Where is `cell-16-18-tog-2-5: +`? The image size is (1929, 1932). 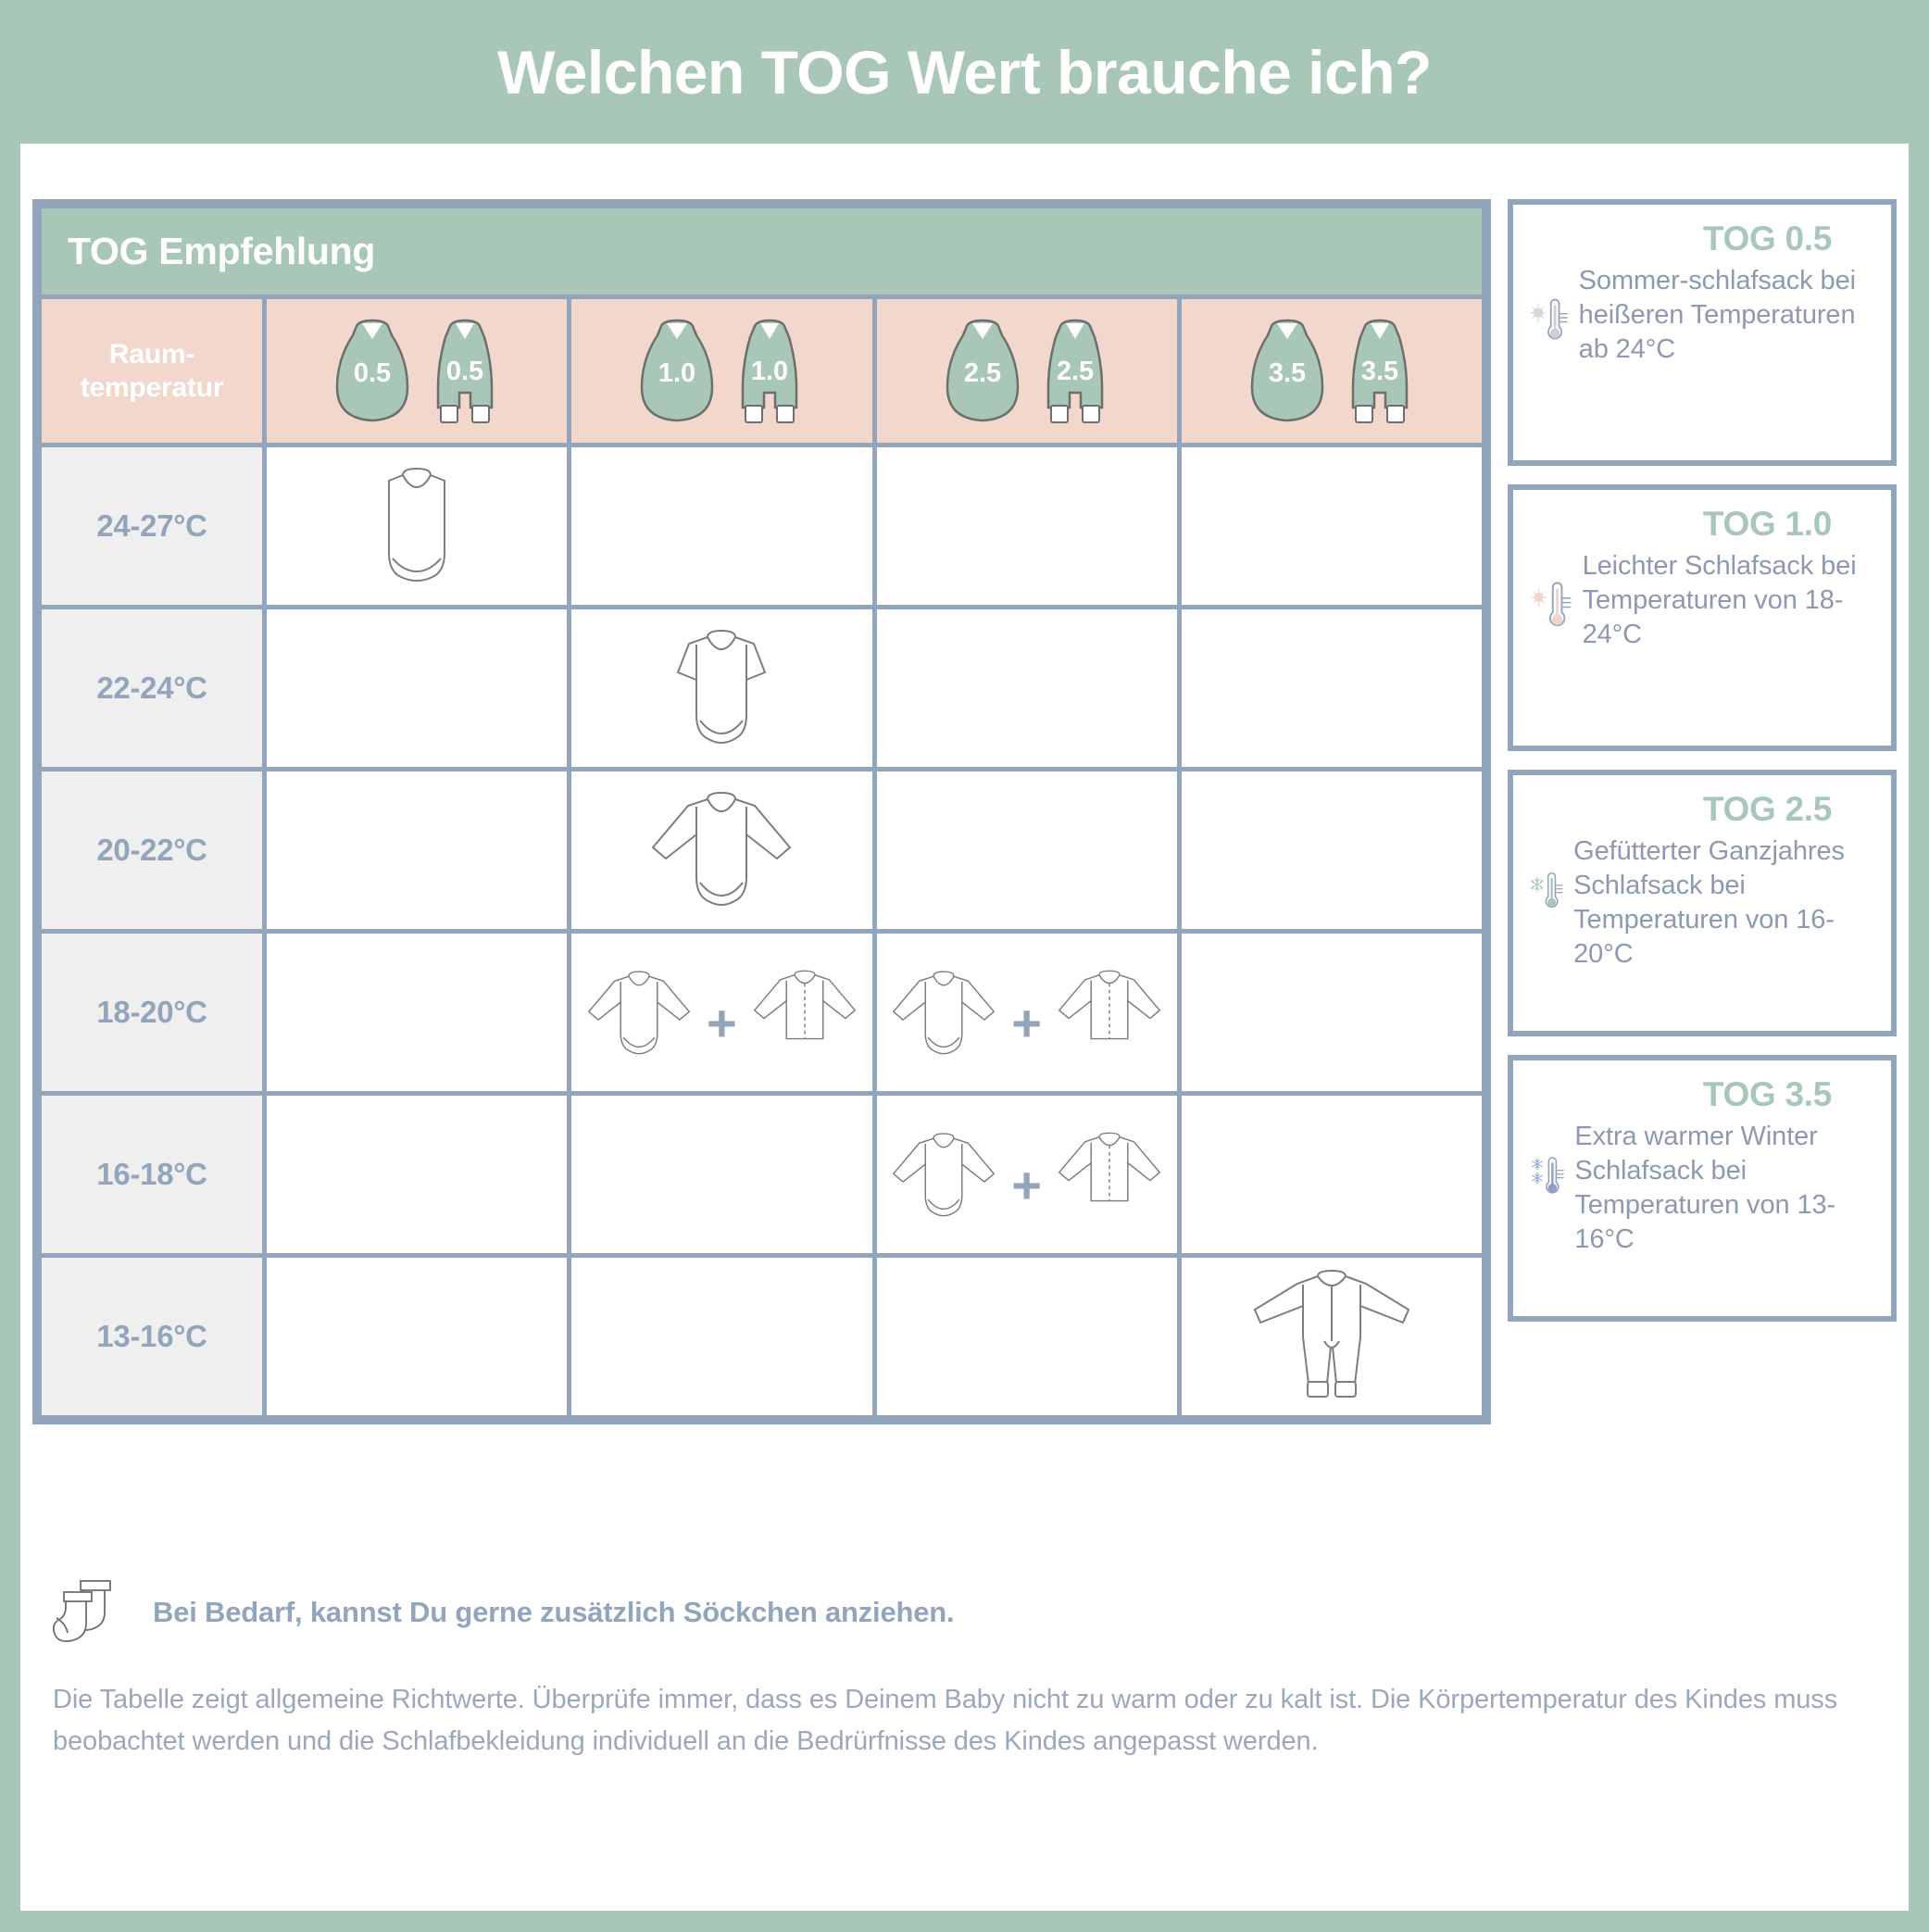 cell-16-18-tog-2-5: + is located at coordinates (1026, 1174).